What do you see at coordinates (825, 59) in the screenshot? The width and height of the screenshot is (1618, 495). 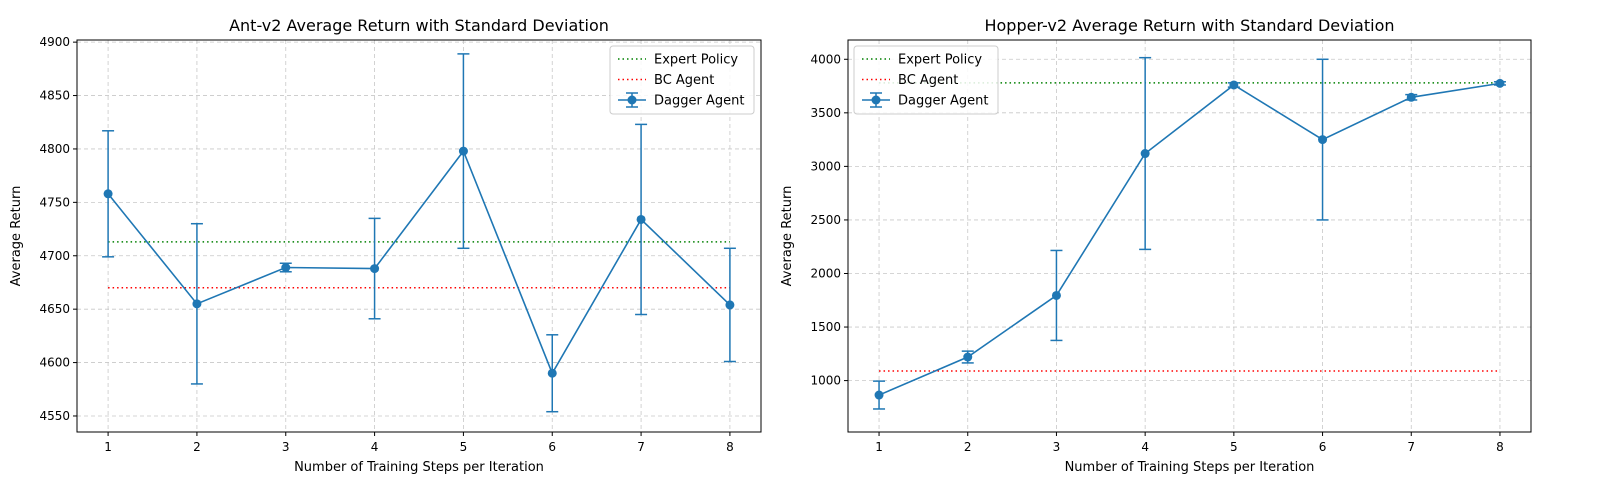 I see `y-tick-label: 4000` at bounding box center [825, 59].